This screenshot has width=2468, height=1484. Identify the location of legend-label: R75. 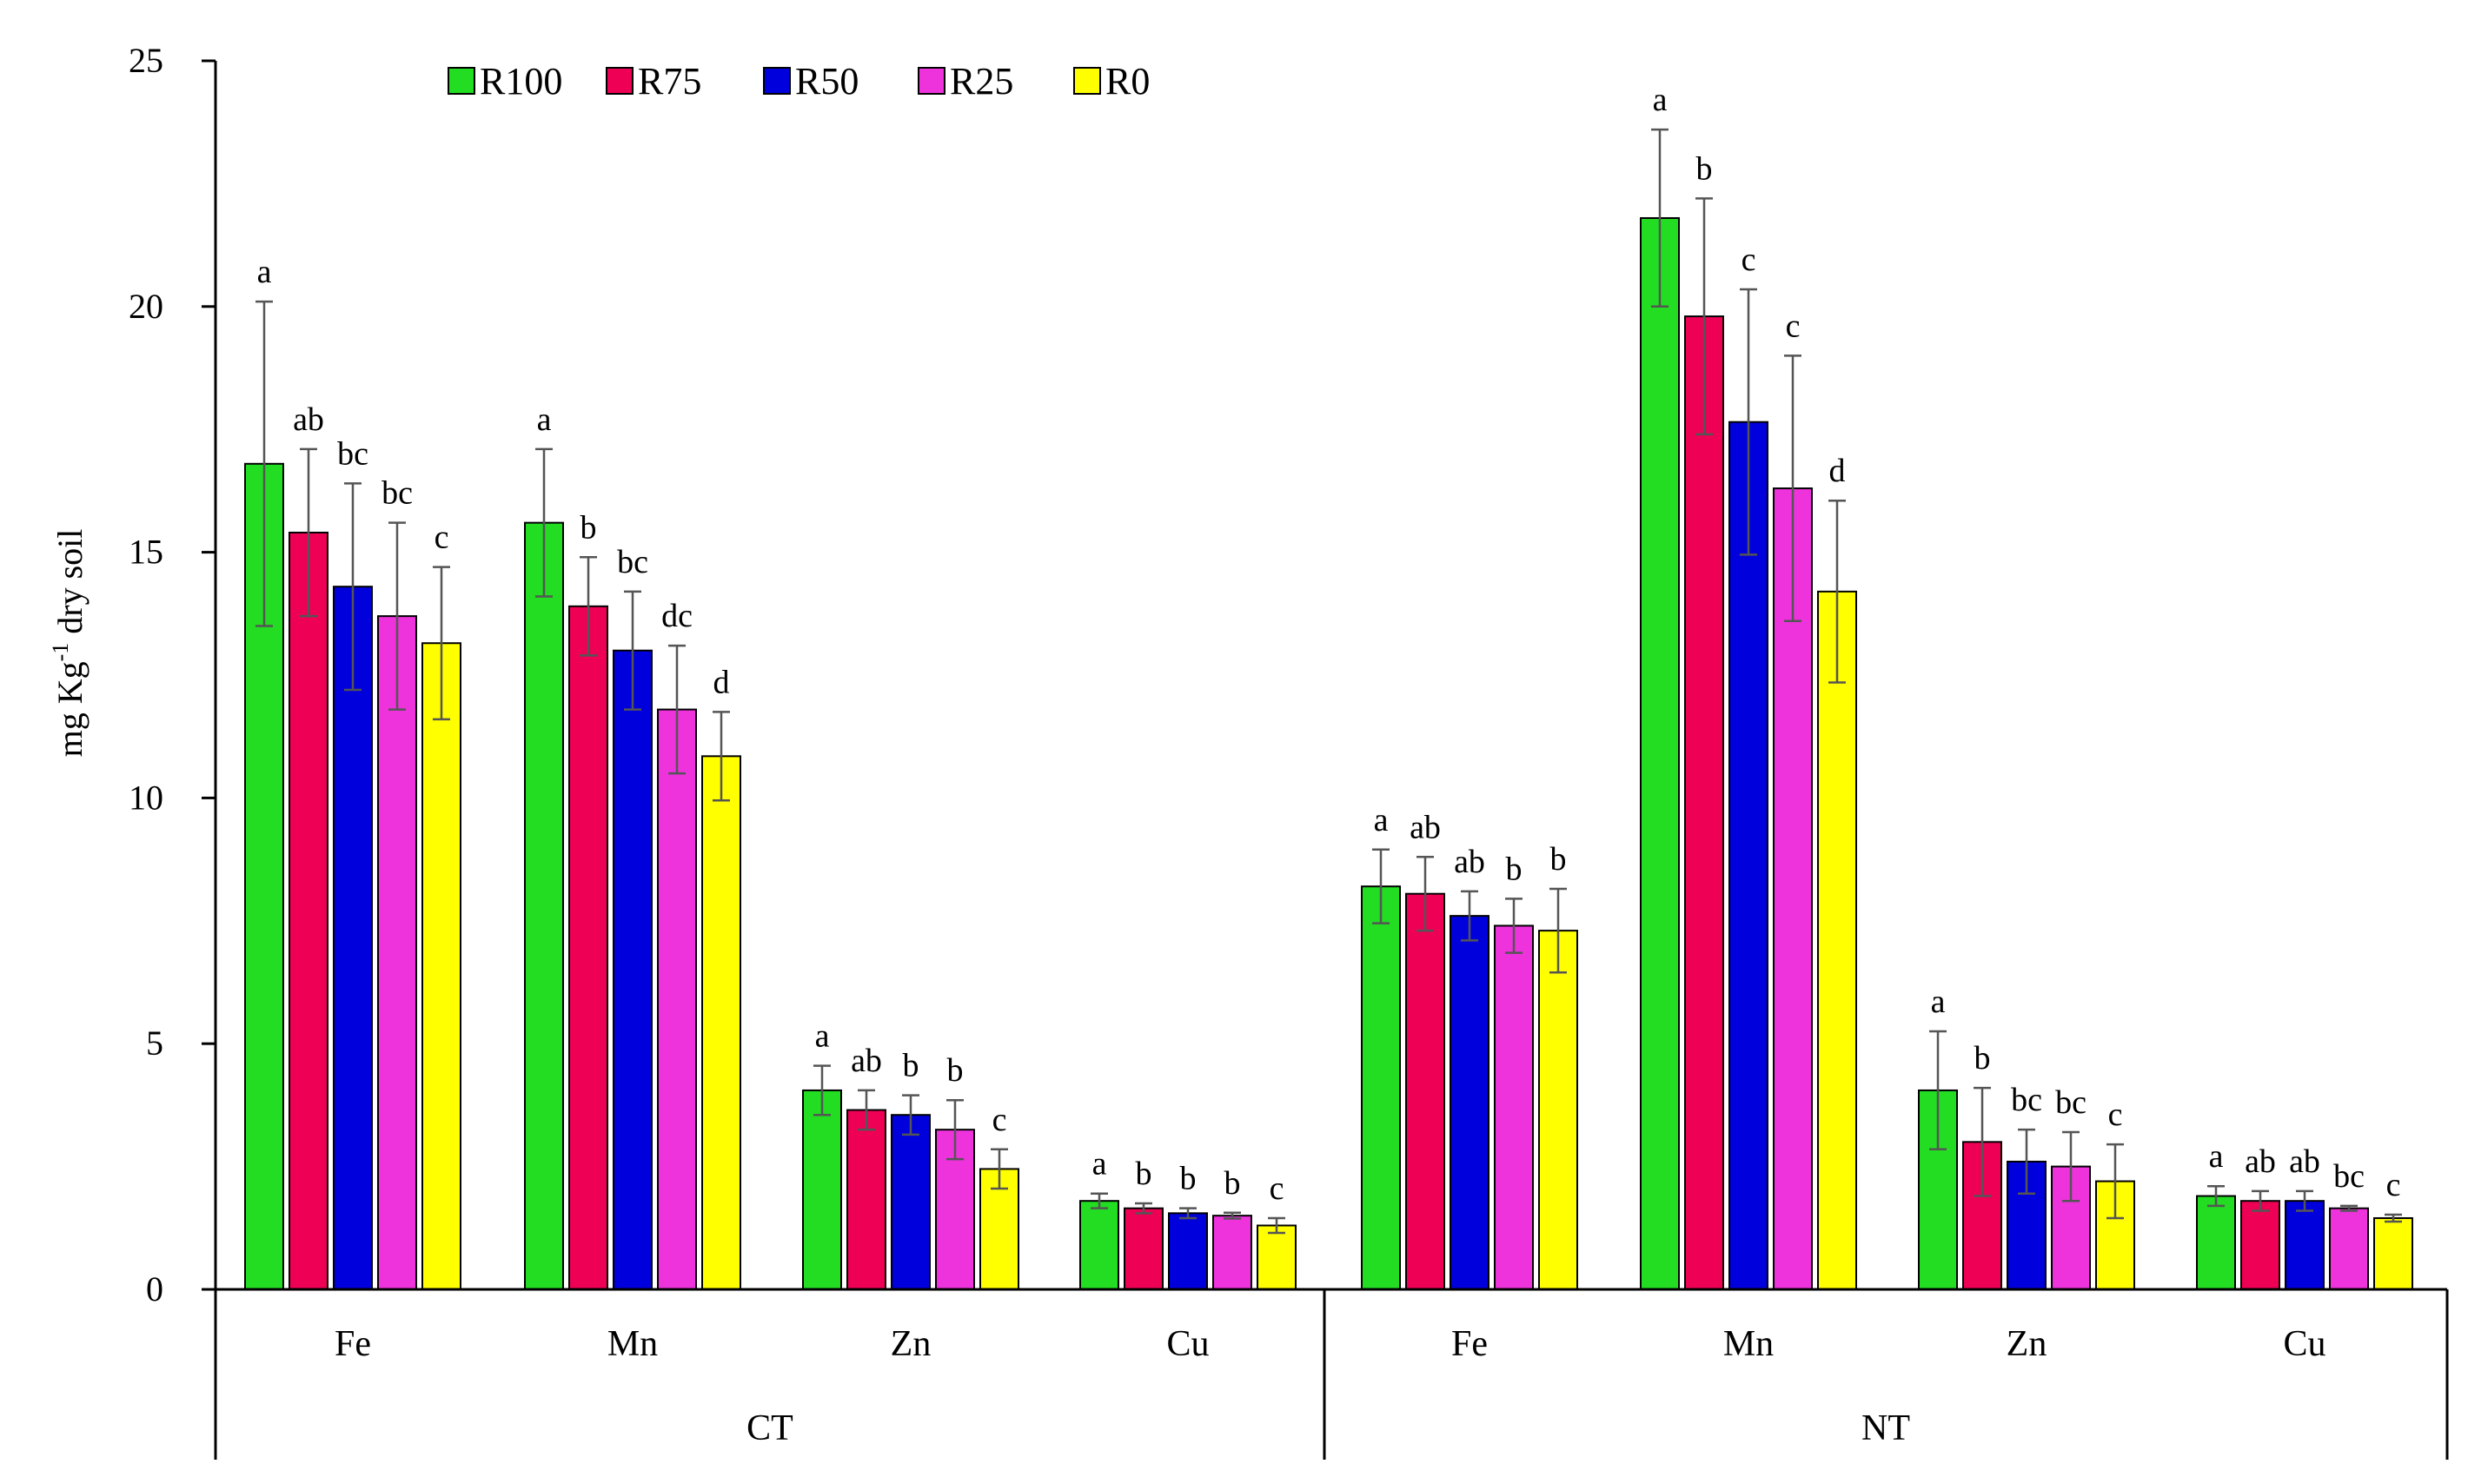
(669, 81).